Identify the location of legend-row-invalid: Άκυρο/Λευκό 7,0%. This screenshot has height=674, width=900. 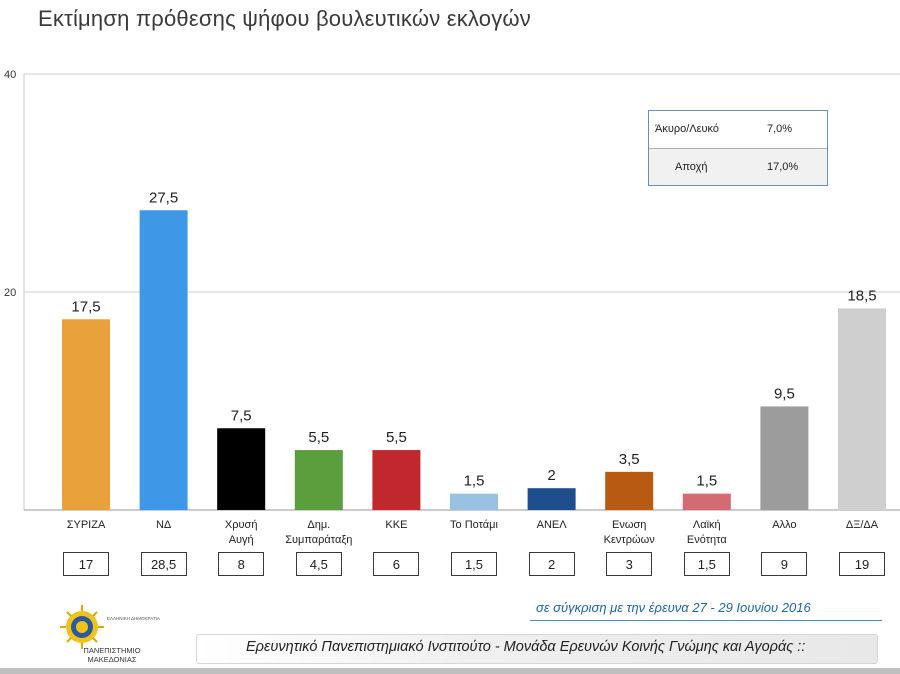
(738, 129).